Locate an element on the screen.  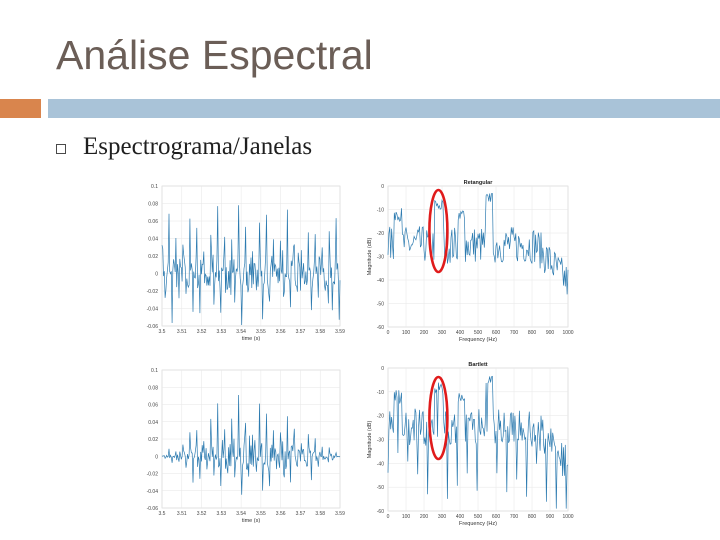
bullet-text: Espectrograma/Janelas is located at coordinates (198, 146).